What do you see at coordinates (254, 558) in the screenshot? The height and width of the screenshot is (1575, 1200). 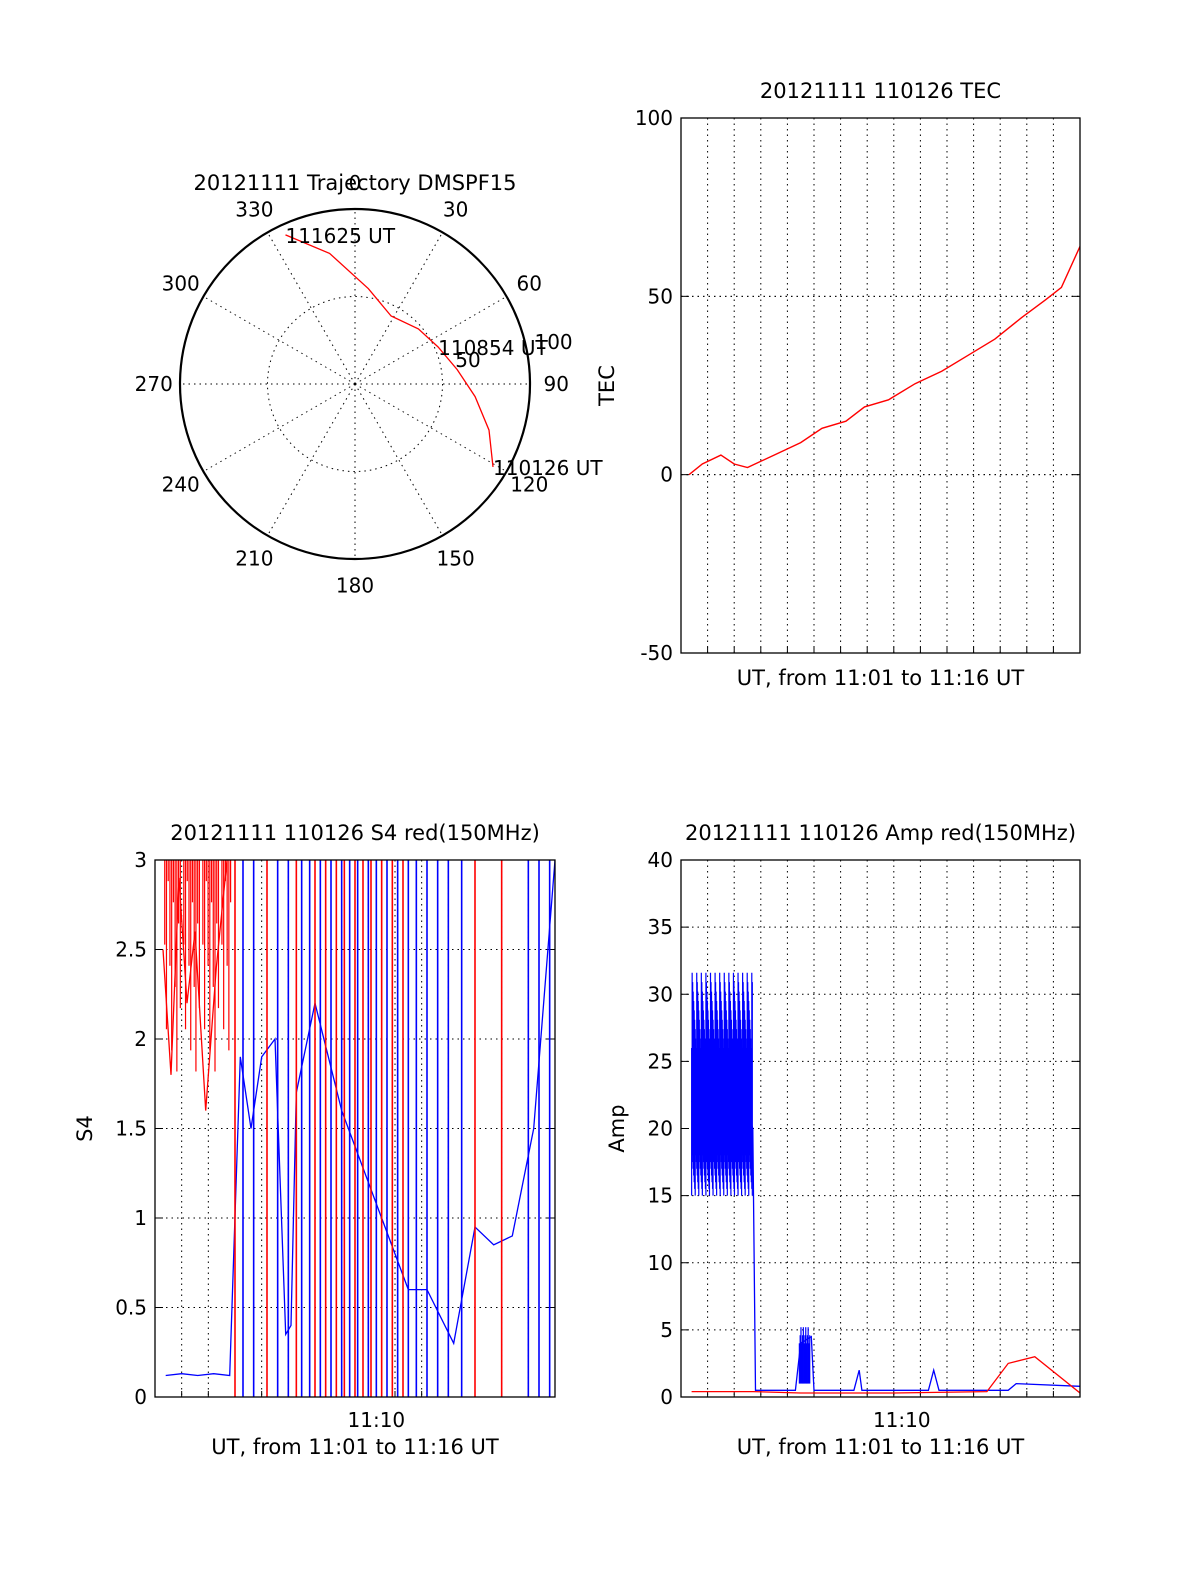 I see `polar-angle-label: 210` at bounding box center [254, 558].